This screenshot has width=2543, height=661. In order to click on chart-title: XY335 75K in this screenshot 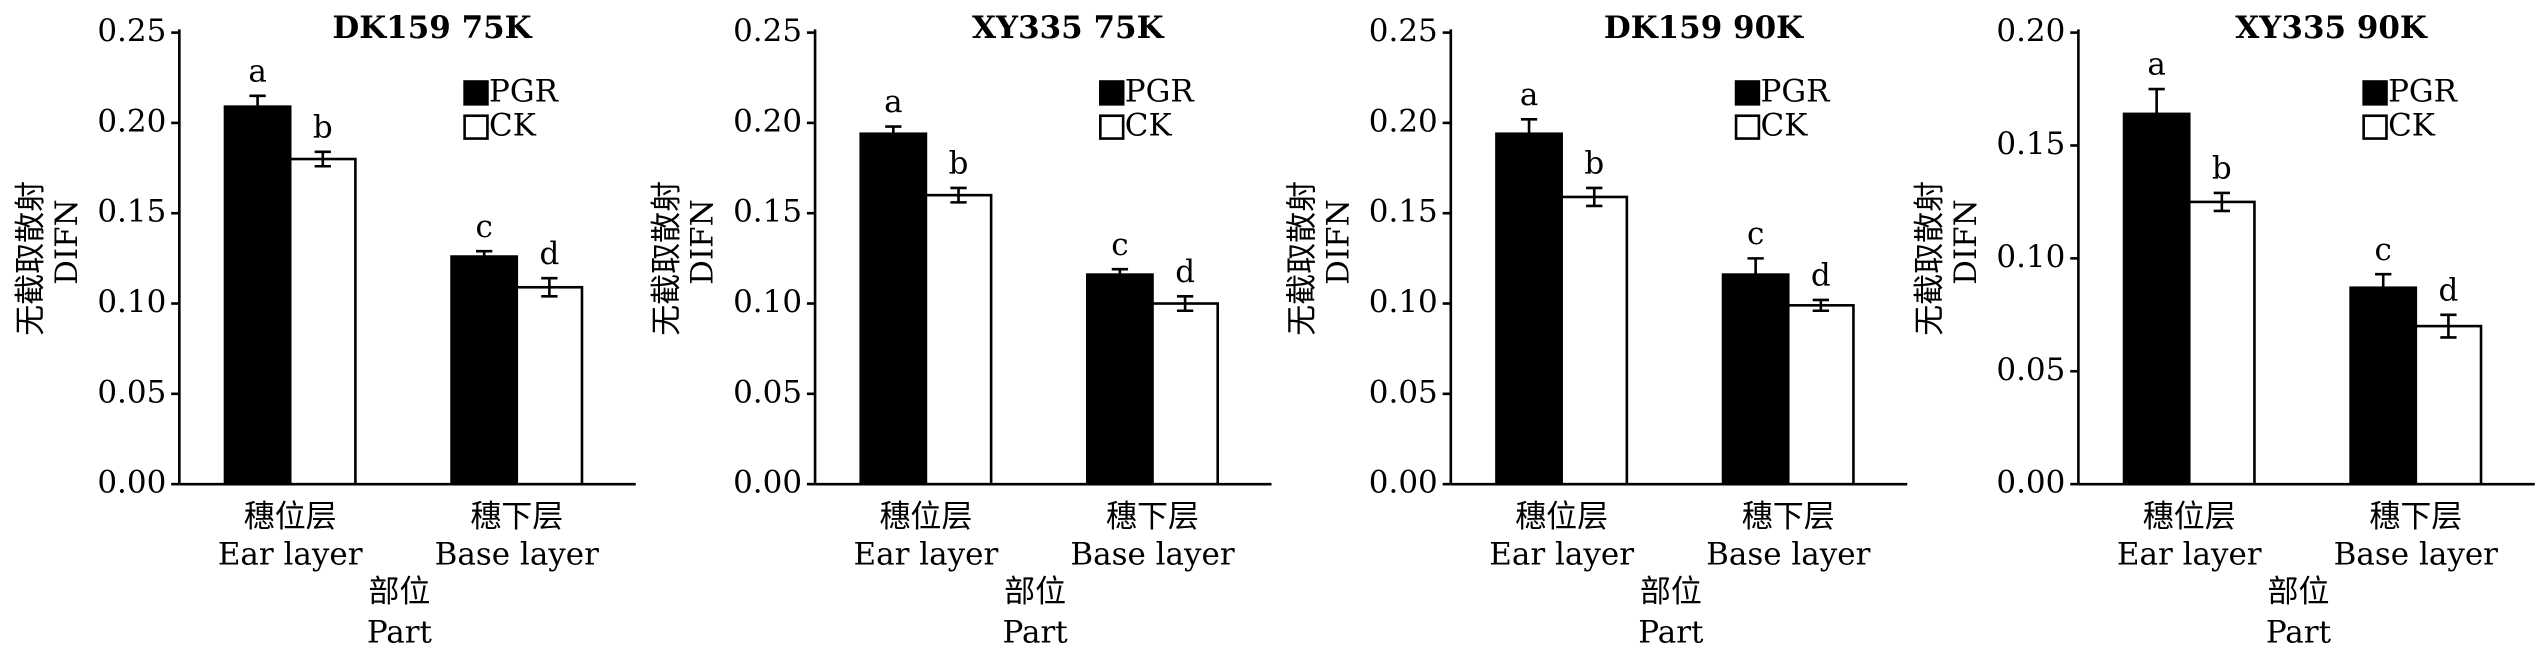, I will do `click(1068, 28)`.